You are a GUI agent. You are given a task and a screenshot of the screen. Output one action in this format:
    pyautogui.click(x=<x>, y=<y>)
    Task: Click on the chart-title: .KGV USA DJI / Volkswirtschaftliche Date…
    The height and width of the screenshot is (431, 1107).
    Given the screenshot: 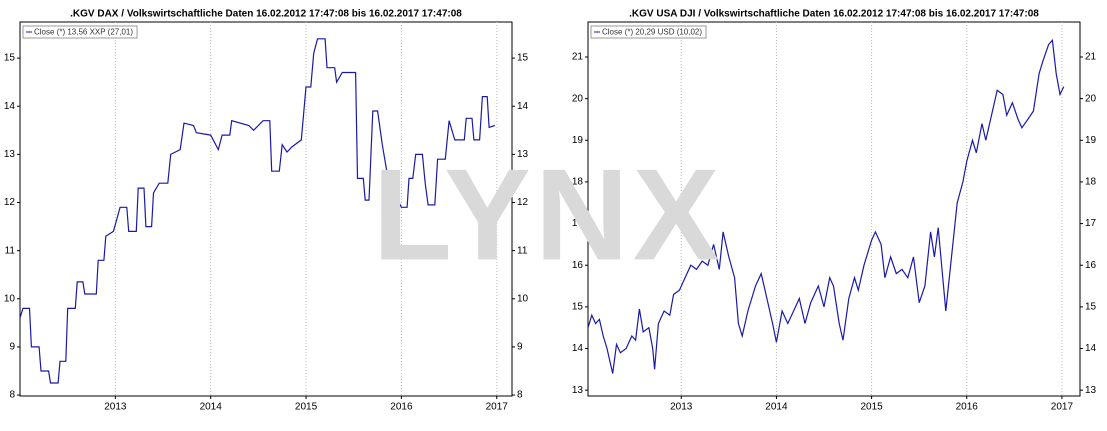 What is the action you would take?
    pyautogui.click(x=834, y=14)
    